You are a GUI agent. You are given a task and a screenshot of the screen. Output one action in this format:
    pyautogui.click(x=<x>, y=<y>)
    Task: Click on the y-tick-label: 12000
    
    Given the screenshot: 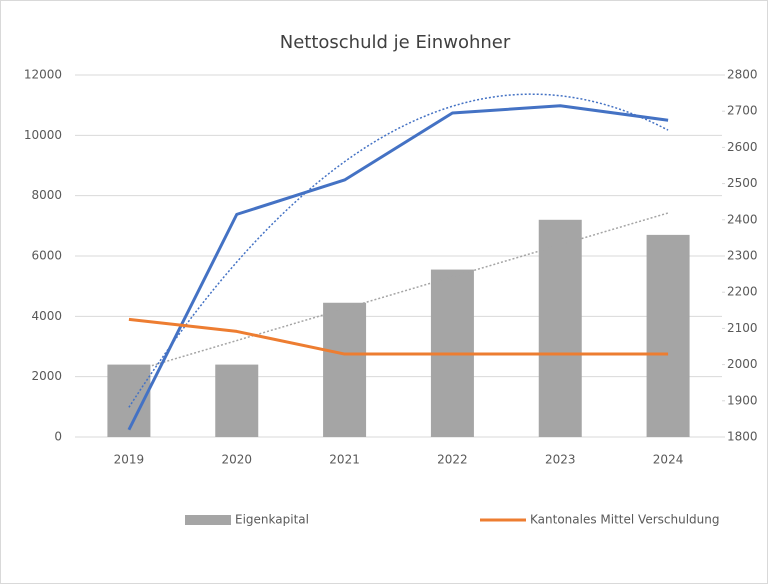 What is the action you would take?
    pyautogui.click(x=43, y=75)
    